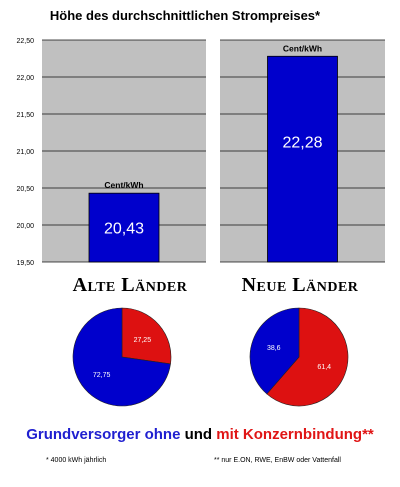 The height and width of the screenshot is (487, 400). What do you see at coordinates (130, 285) in the screenshot?
I see `pie-title-alte-laender: Alte Länder` at bounding box center [130, 285].